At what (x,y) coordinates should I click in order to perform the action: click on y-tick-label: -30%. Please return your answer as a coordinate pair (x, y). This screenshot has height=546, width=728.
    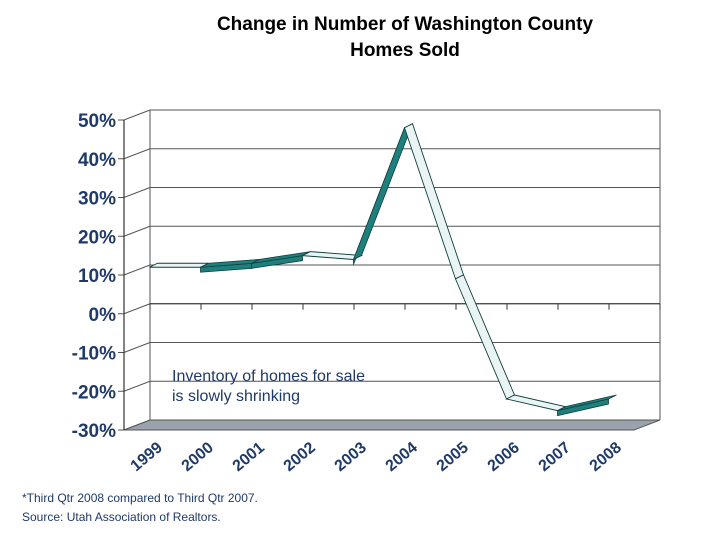
    Looking at the image, I should click on (94, 431).